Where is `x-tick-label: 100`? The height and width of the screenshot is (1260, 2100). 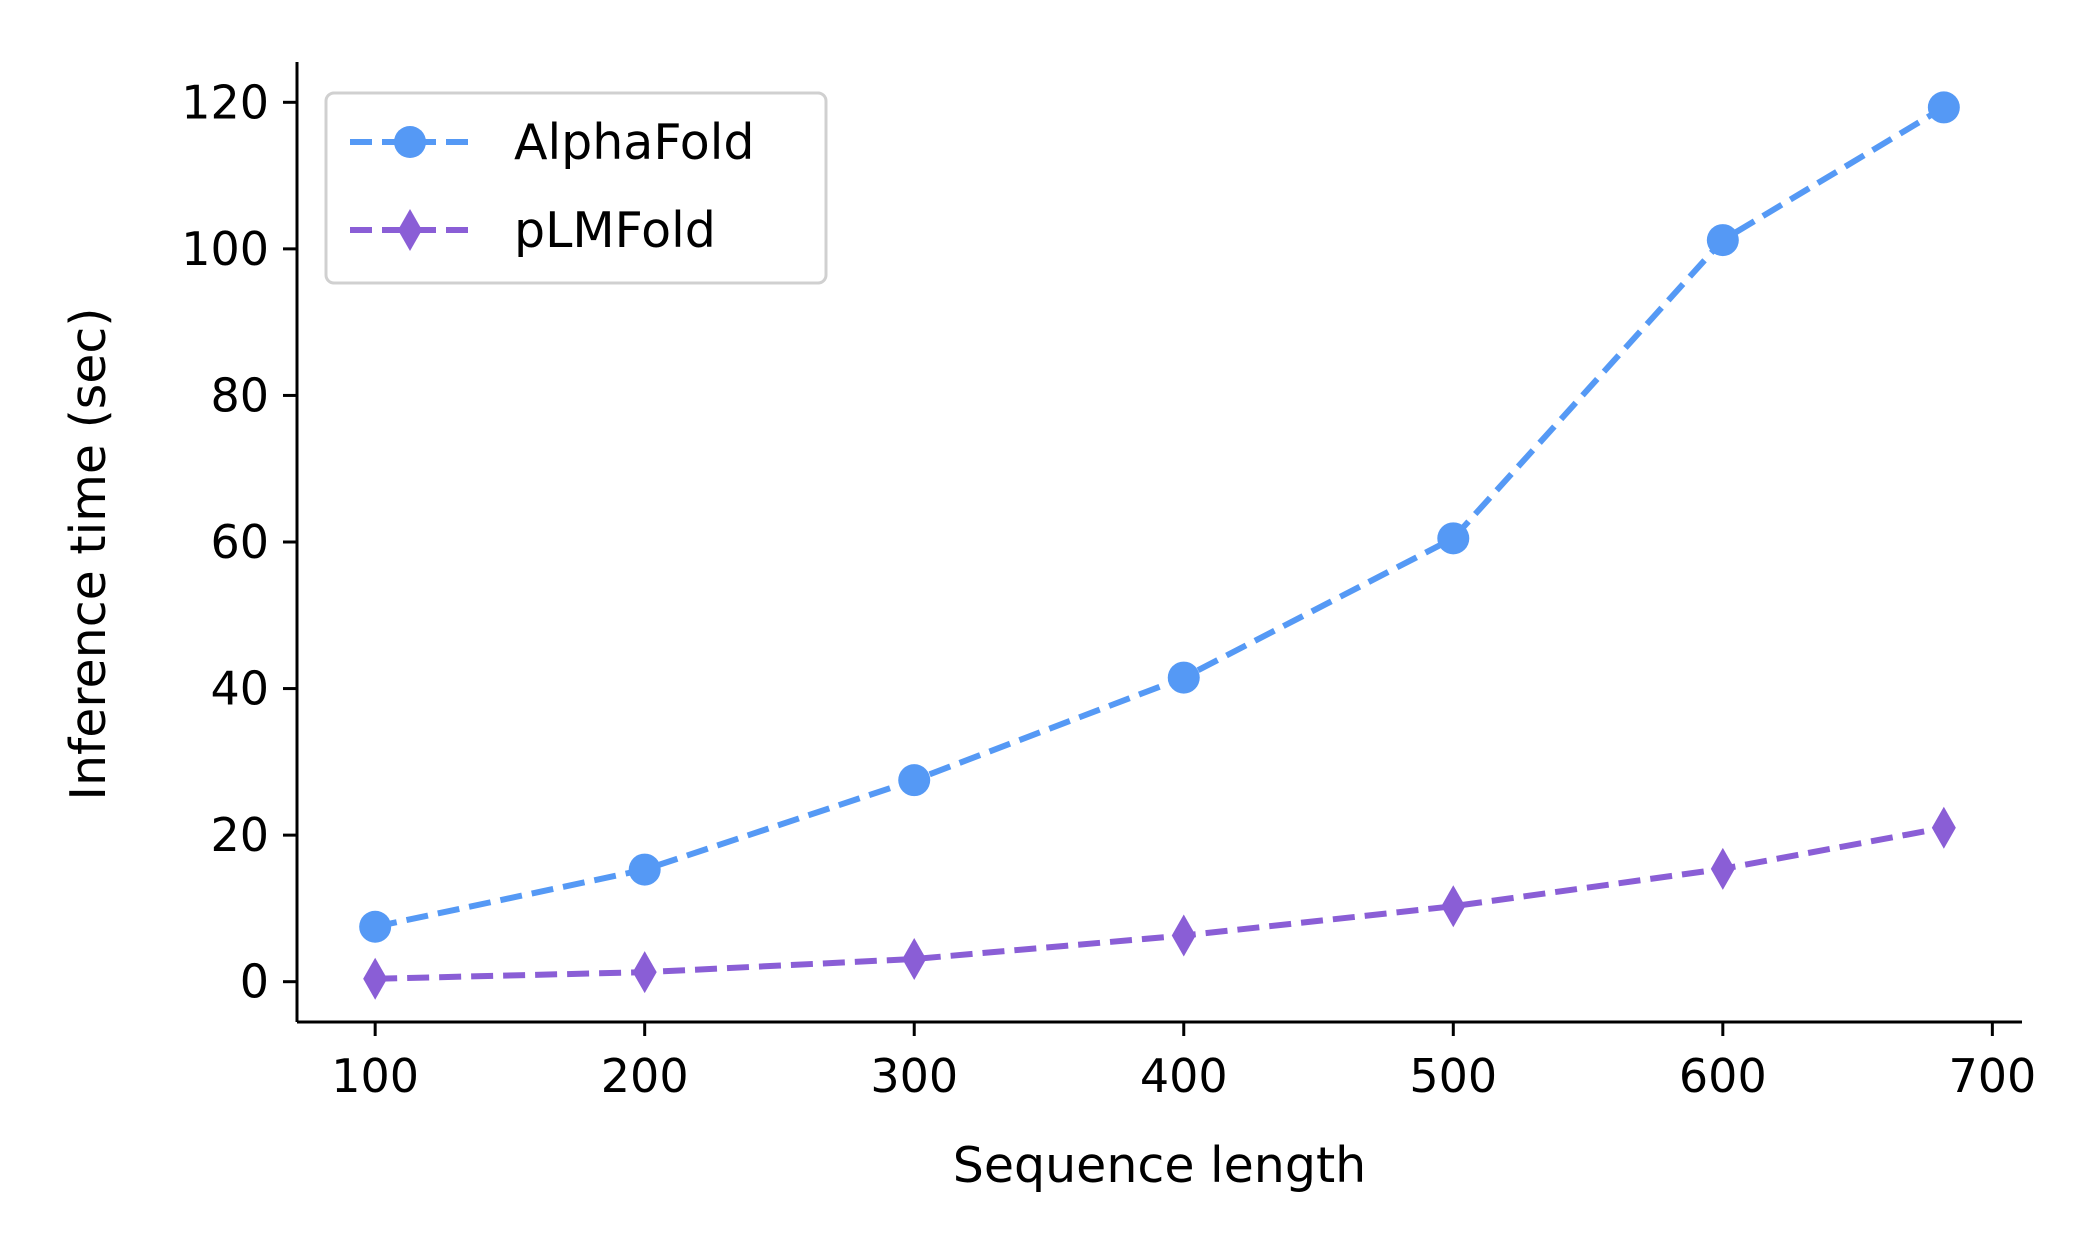
x-tick-label: 100 is located at coordinates (375, 1076).